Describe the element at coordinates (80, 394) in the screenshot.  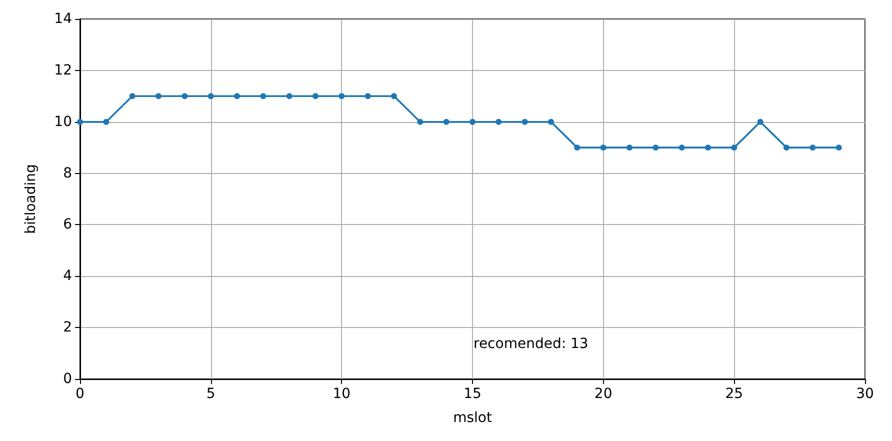
I see `x-tick-label: 0` at that location.